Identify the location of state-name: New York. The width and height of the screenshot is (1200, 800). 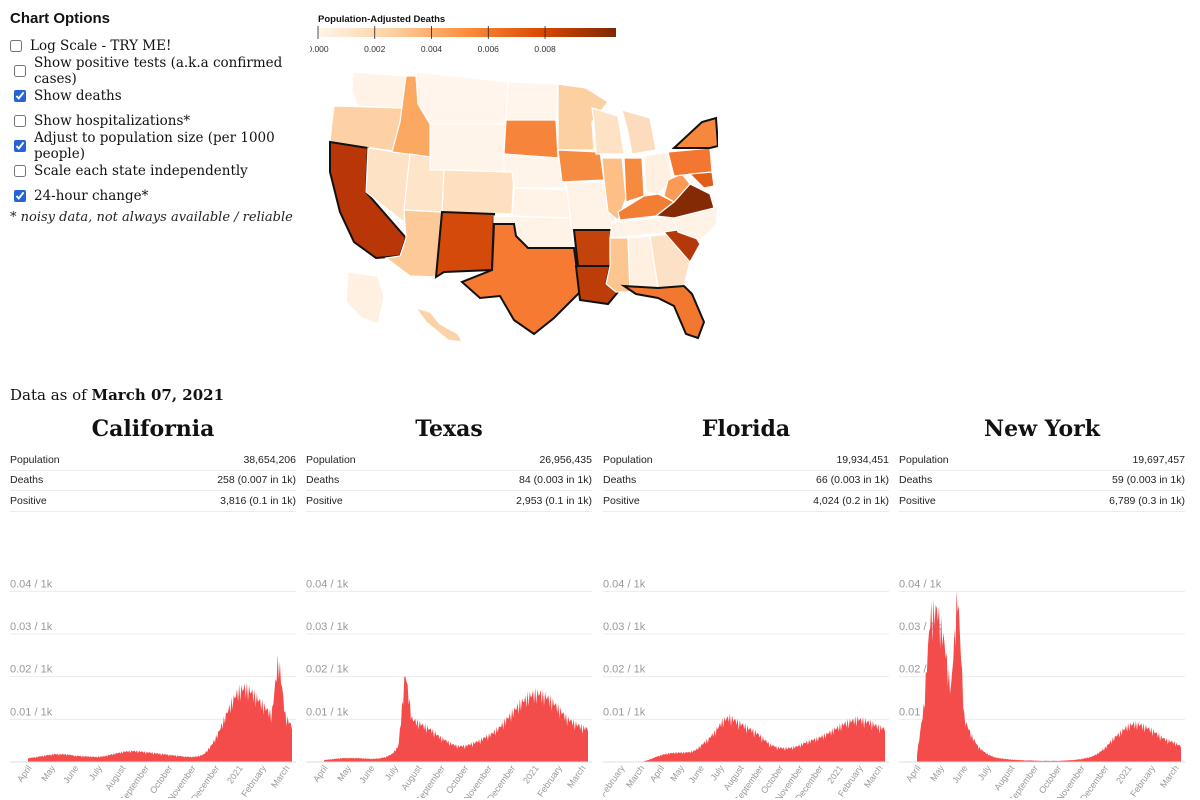
(1041, 429).